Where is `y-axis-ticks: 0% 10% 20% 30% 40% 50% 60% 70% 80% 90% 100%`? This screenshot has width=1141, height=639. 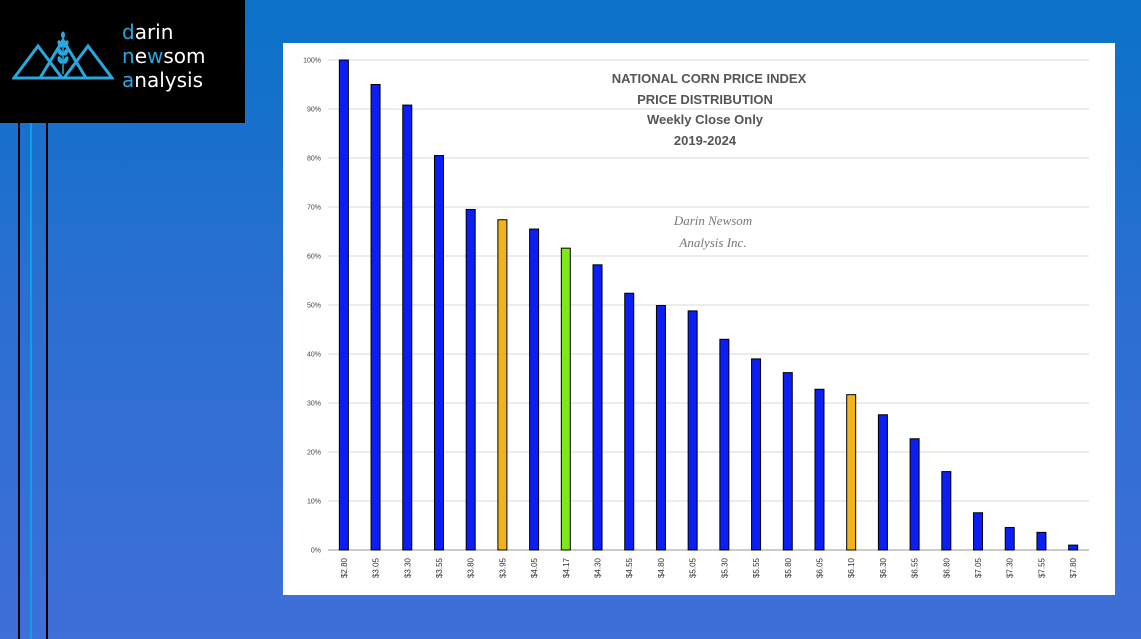 y-axis-ticks: 0% 10% 20% 30% 40% 50% 60% 70% 80% 90% 100% is located at coordinates (312, 306).